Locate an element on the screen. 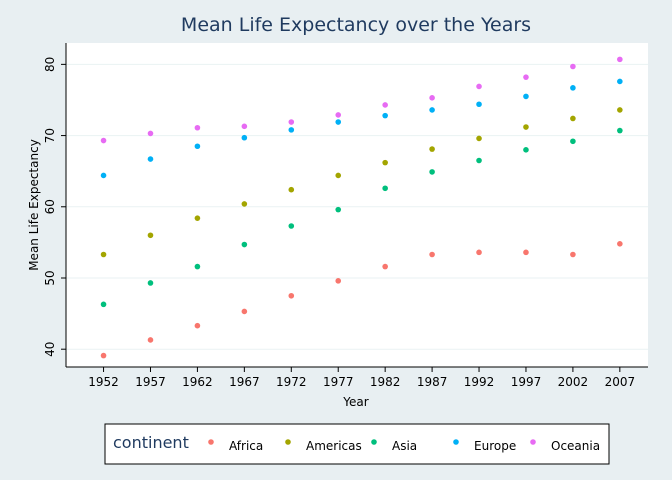  legend-marker-asia is located at coordinates (374, 442).